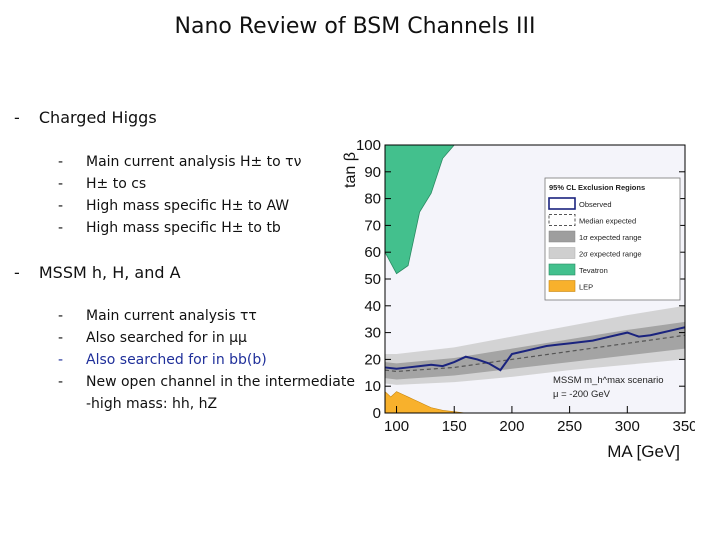 The height and width of the screenshot is (540, 720). What do you see at coordinates (425, 402) in the screenshot?
I see `lep-region` at bounding box center [425, 402].